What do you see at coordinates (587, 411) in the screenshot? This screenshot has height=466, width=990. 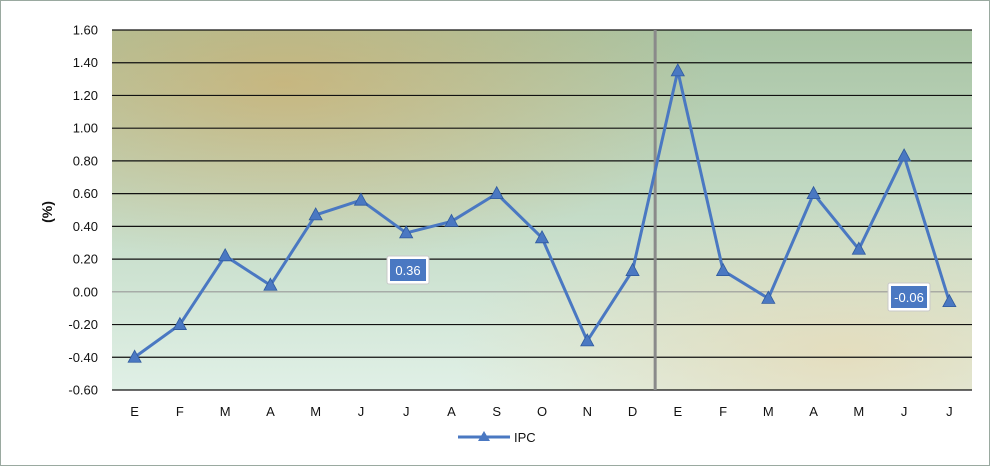 I see `x-tick-label: N` at bounding box center [587, 411].